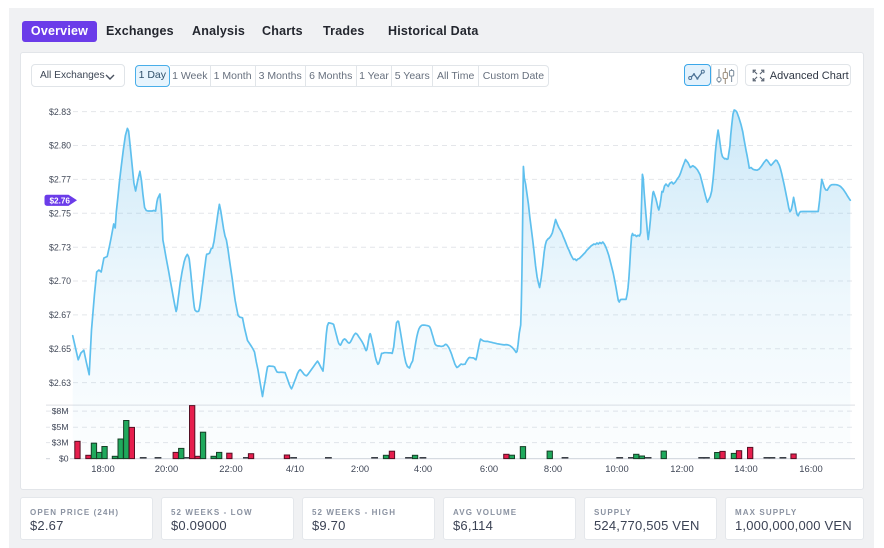 The width and height of the screenshot is (884, 548). Describe the element at coordinates (60, 443) in the screenshot. I see `svg-text: $3M` at that location.